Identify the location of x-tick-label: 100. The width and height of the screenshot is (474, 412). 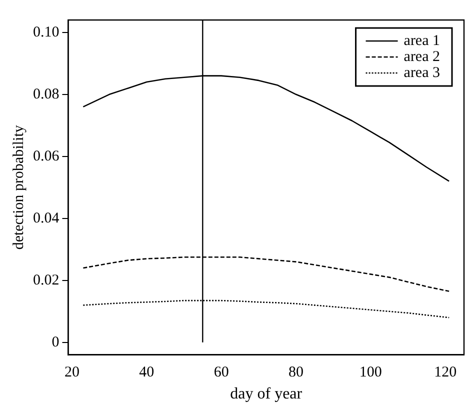
(370, 372).